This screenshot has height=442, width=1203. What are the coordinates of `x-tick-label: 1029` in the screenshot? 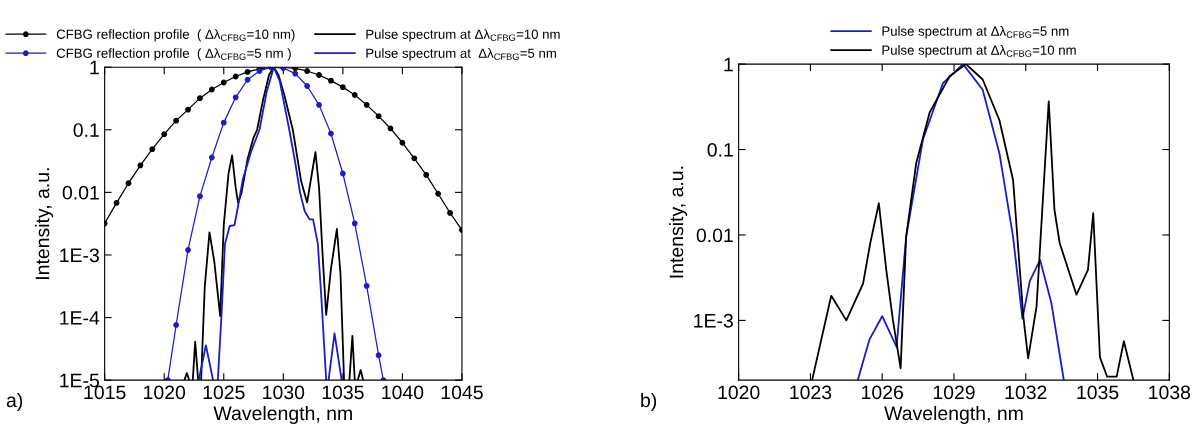 It's located at (954, 392).